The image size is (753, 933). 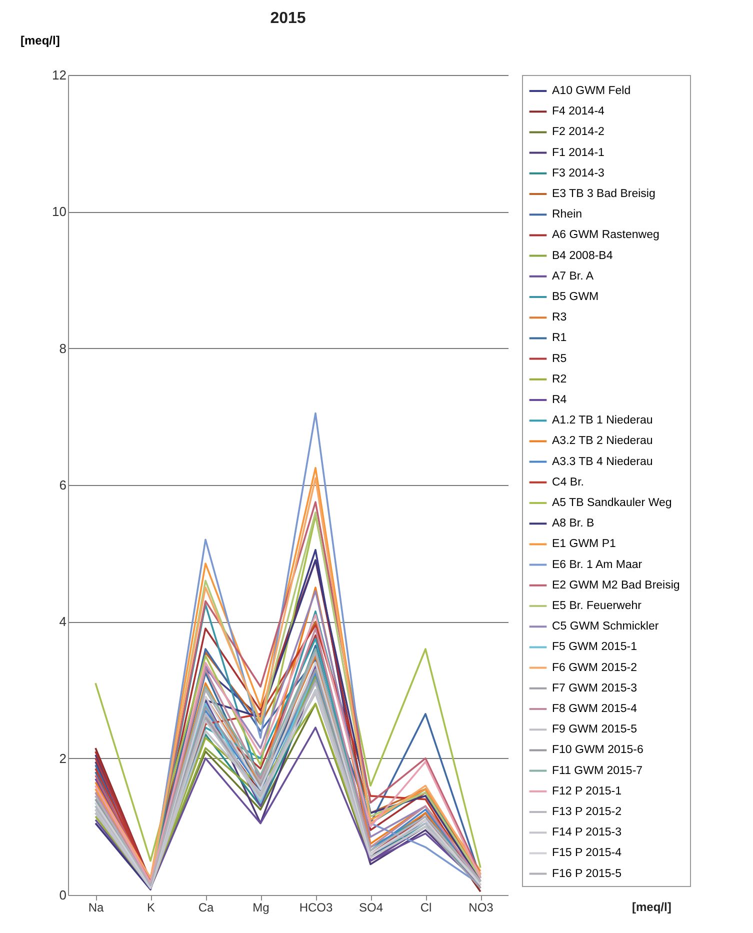 What do you see at coordinates (583, 256) in the screenshot?
I see `legend-label: B4 2008-B4` at bounding box center [583, 256].